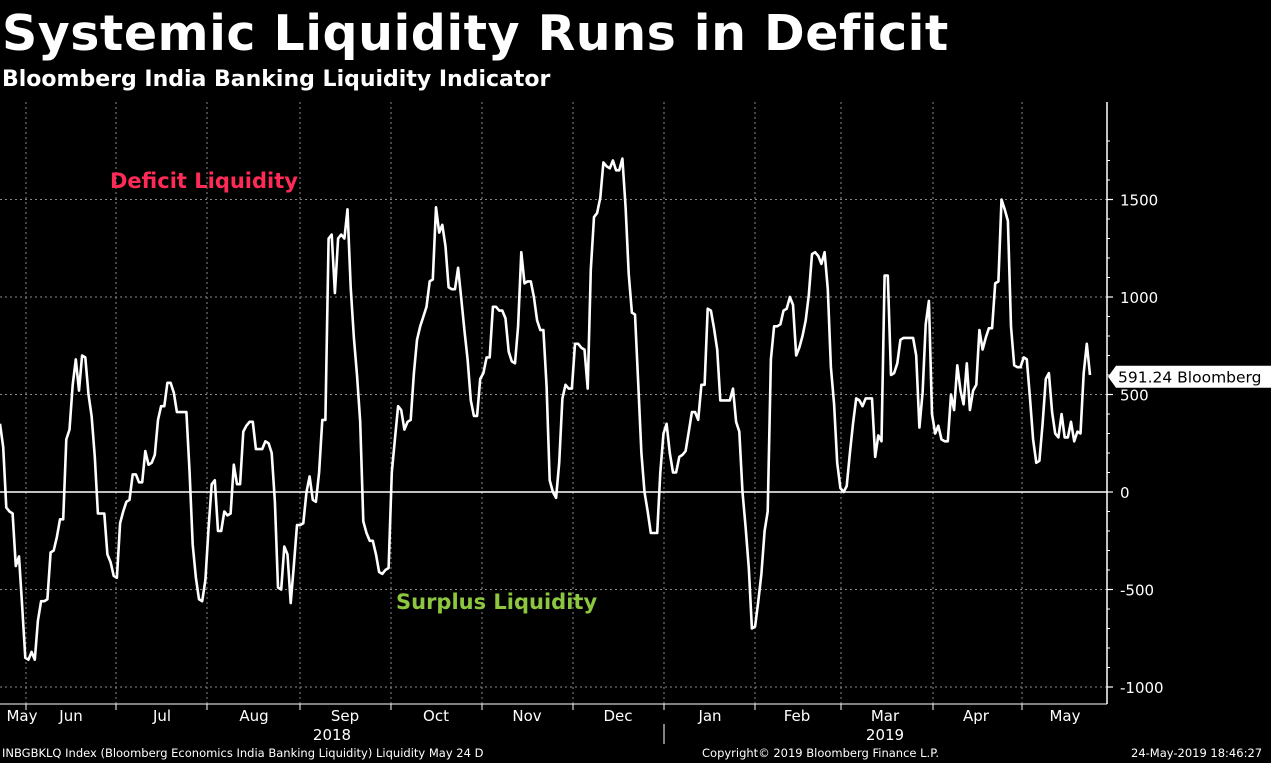 Image resolution: width=1271 pixels, height=763 pixels. Describe the element at coordinates (1134, 396) in the screenshot. I see `y-tick-label: 500` at that location.